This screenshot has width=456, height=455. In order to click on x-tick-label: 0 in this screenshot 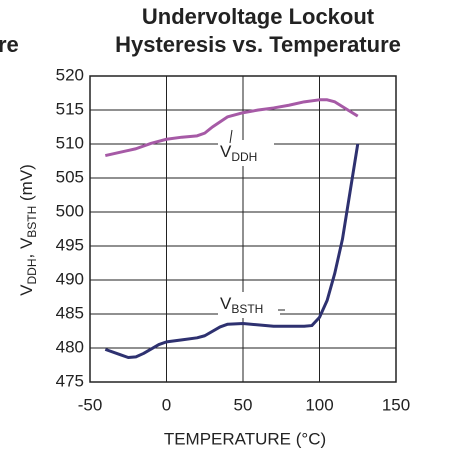, I will do `click(166, 404)`.